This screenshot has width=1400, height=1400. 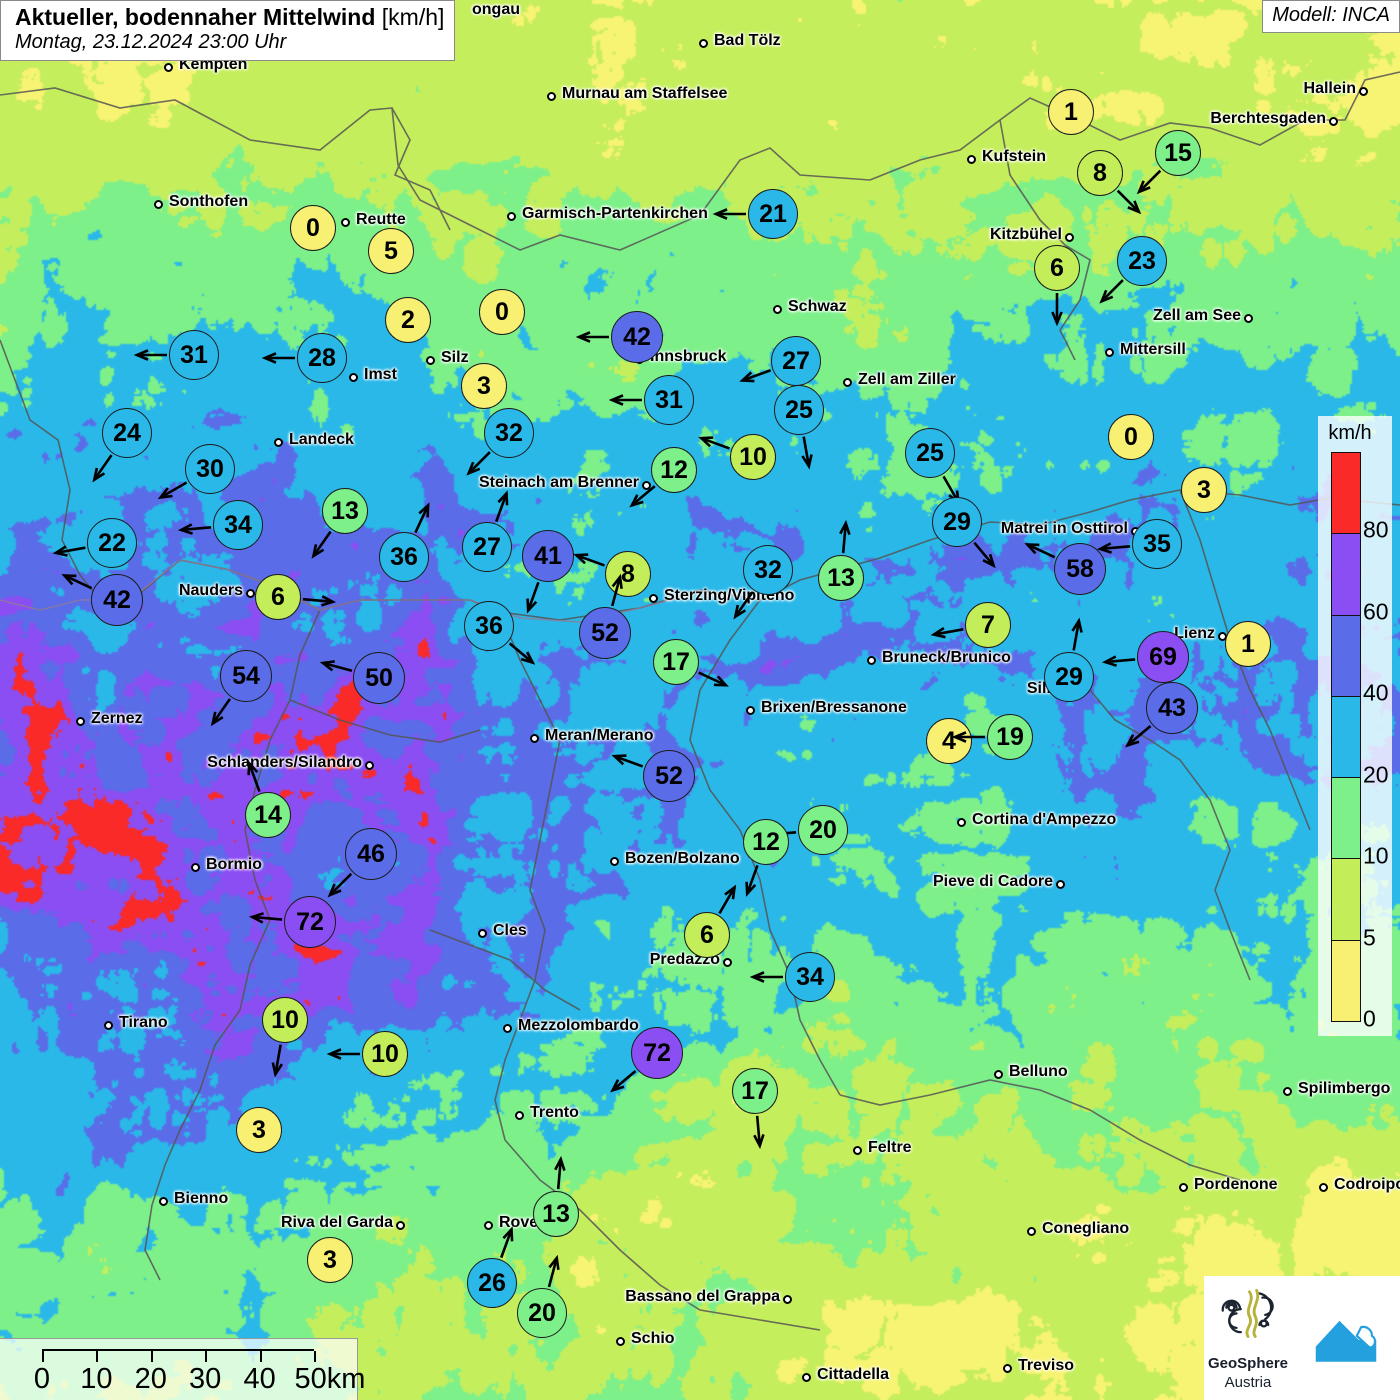 I want to click on wind-value-bubble: 52, so click(x=669, y=776).